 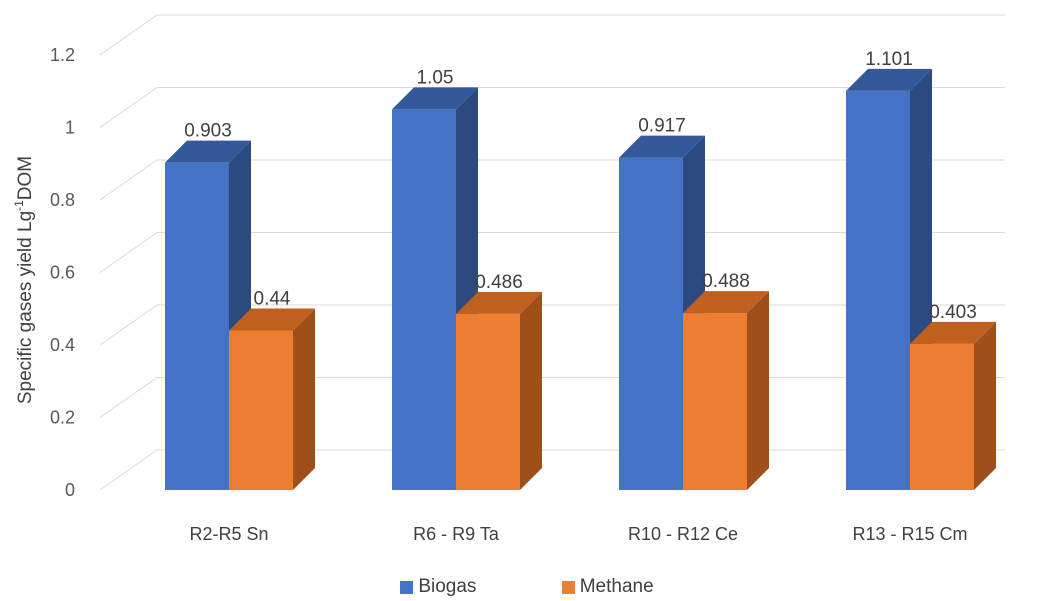 What do you see at coordinates (407, 587) in the screenshot?
I see `legend-swatch-biogas` at bounding box center [407, 587].